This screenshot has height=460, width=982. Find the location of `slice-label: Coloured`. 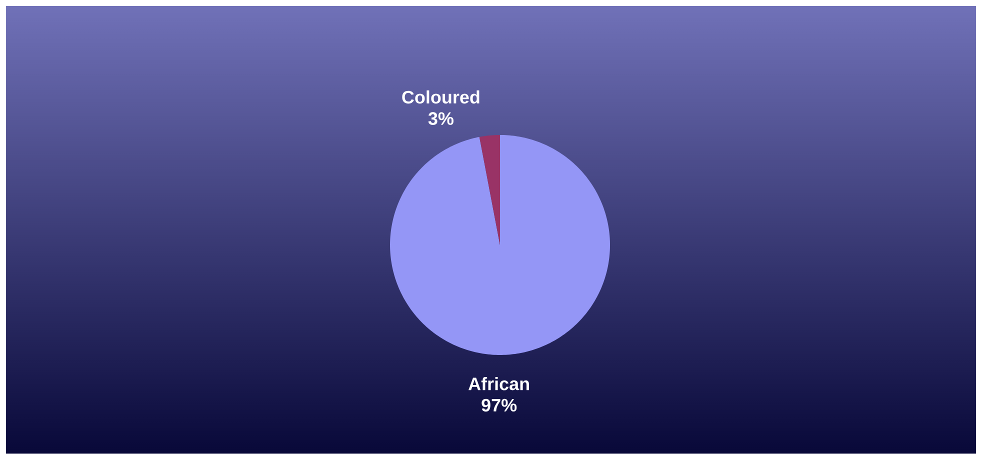

slice-label: Coloured is located at coordinates (441, 97).